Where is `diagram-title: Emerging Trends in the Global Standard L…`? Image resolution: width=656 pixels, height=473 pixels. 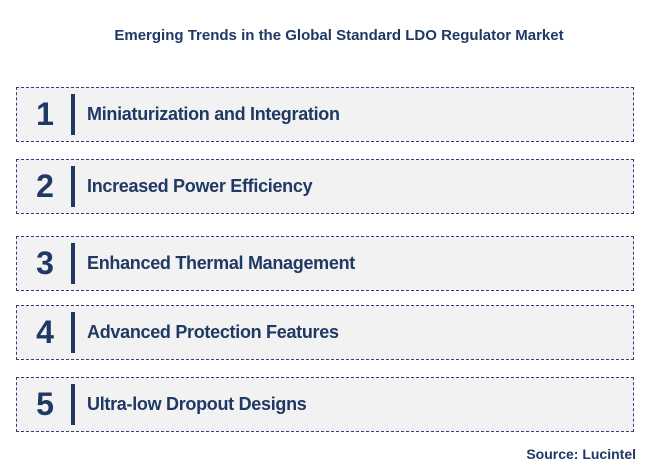
diagram-title: Emerging Trends in the Global Standard L… is located at coordinates (339, 35).